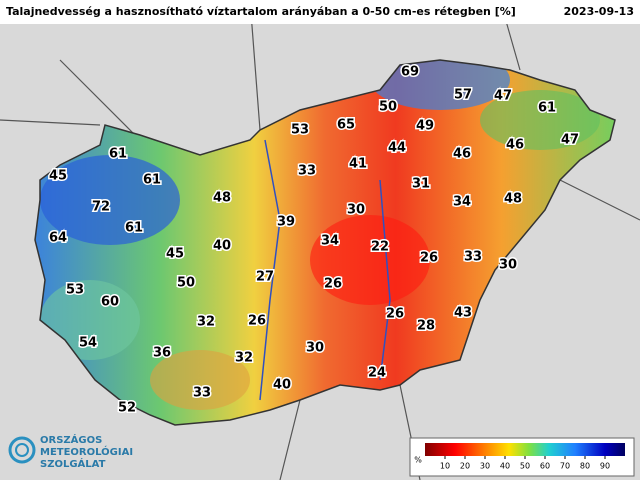 The height and width of the screenshot is (480, 640). Describe the element at coordinates (286, 222) in the screenshot. I see `station-value: 39` at that location.